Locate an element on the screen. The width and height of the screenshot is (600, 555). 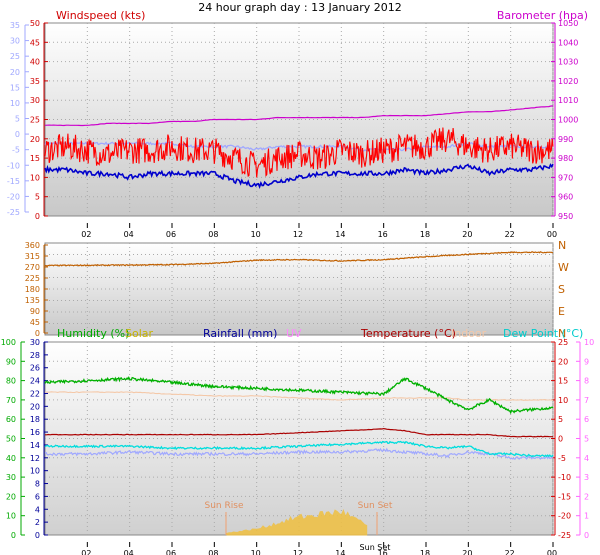
outer-scale-label: -25 is located at coordinates (13, 212).